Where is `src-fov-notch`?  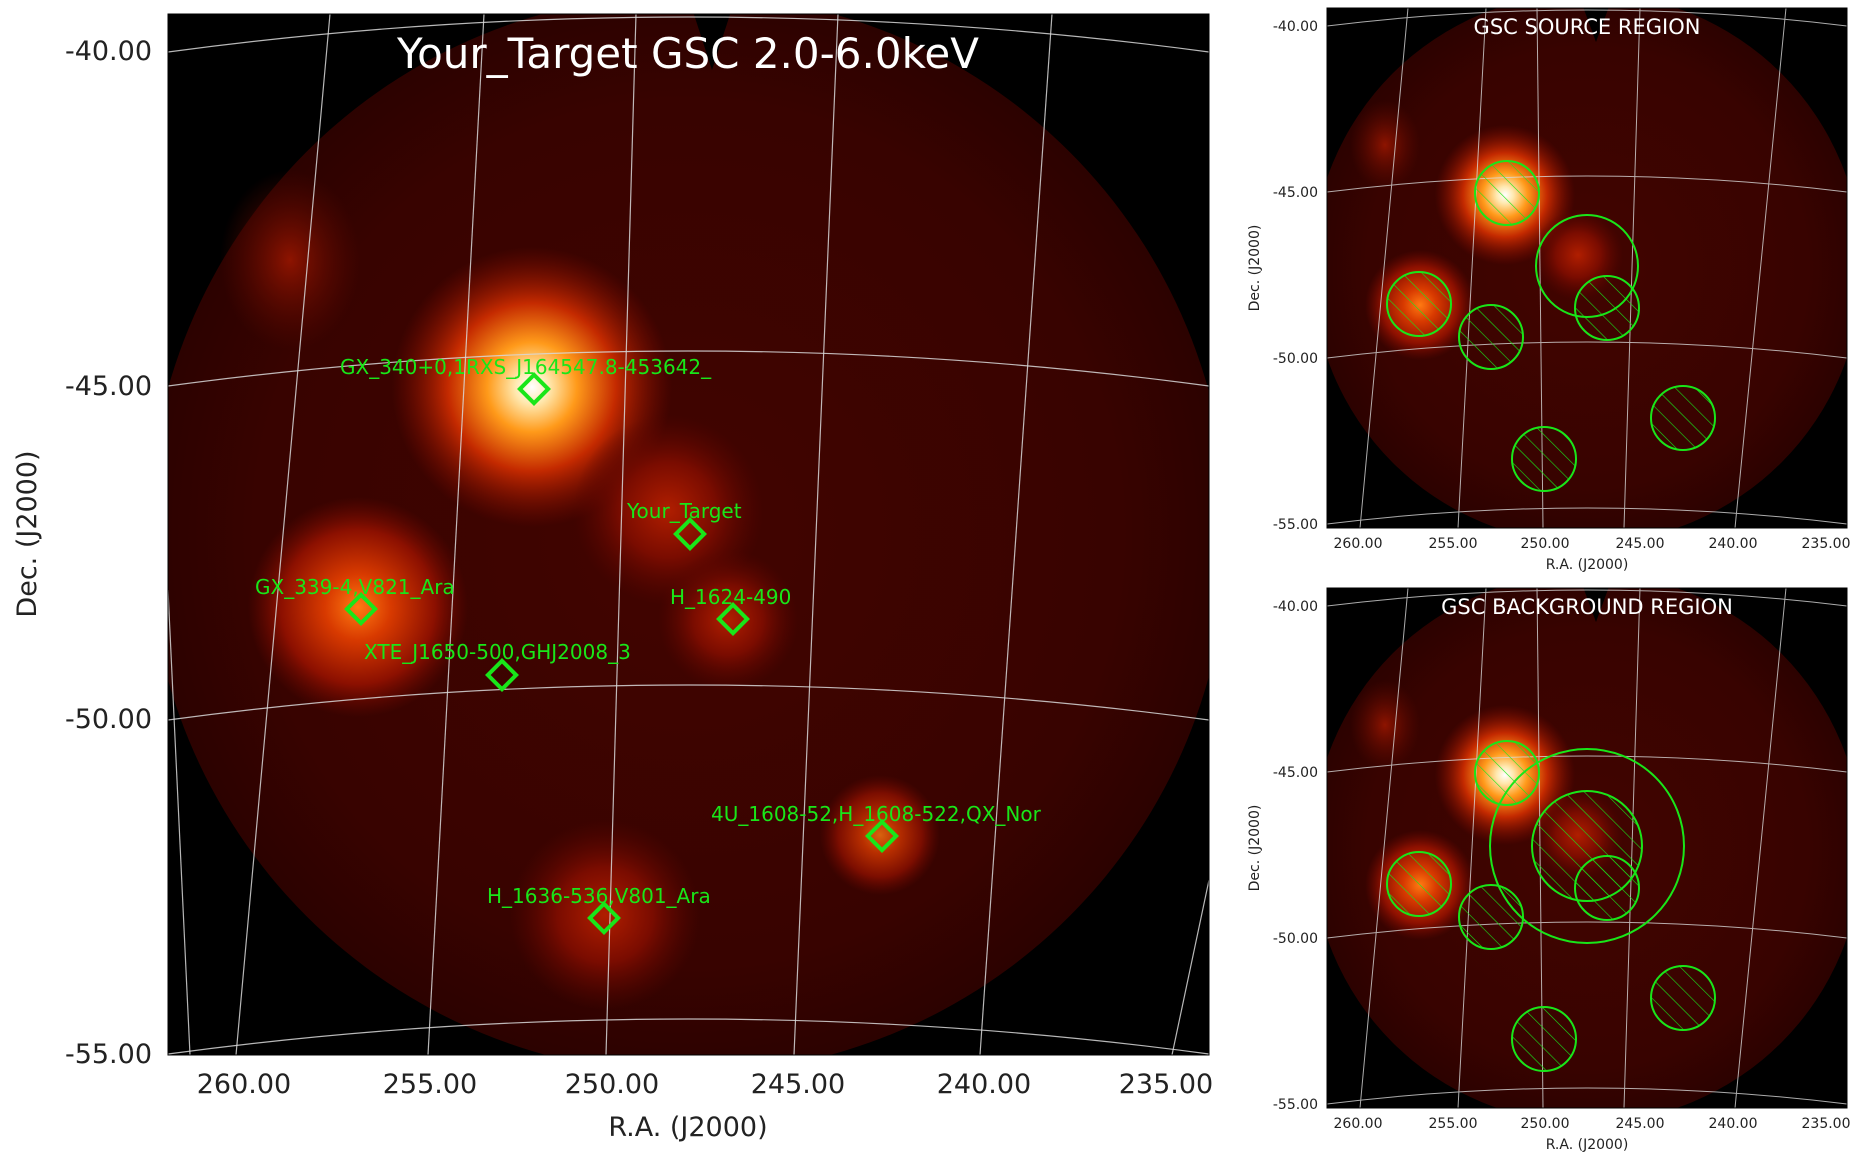
src-fov-notch is located at coordinates (1596, 25).